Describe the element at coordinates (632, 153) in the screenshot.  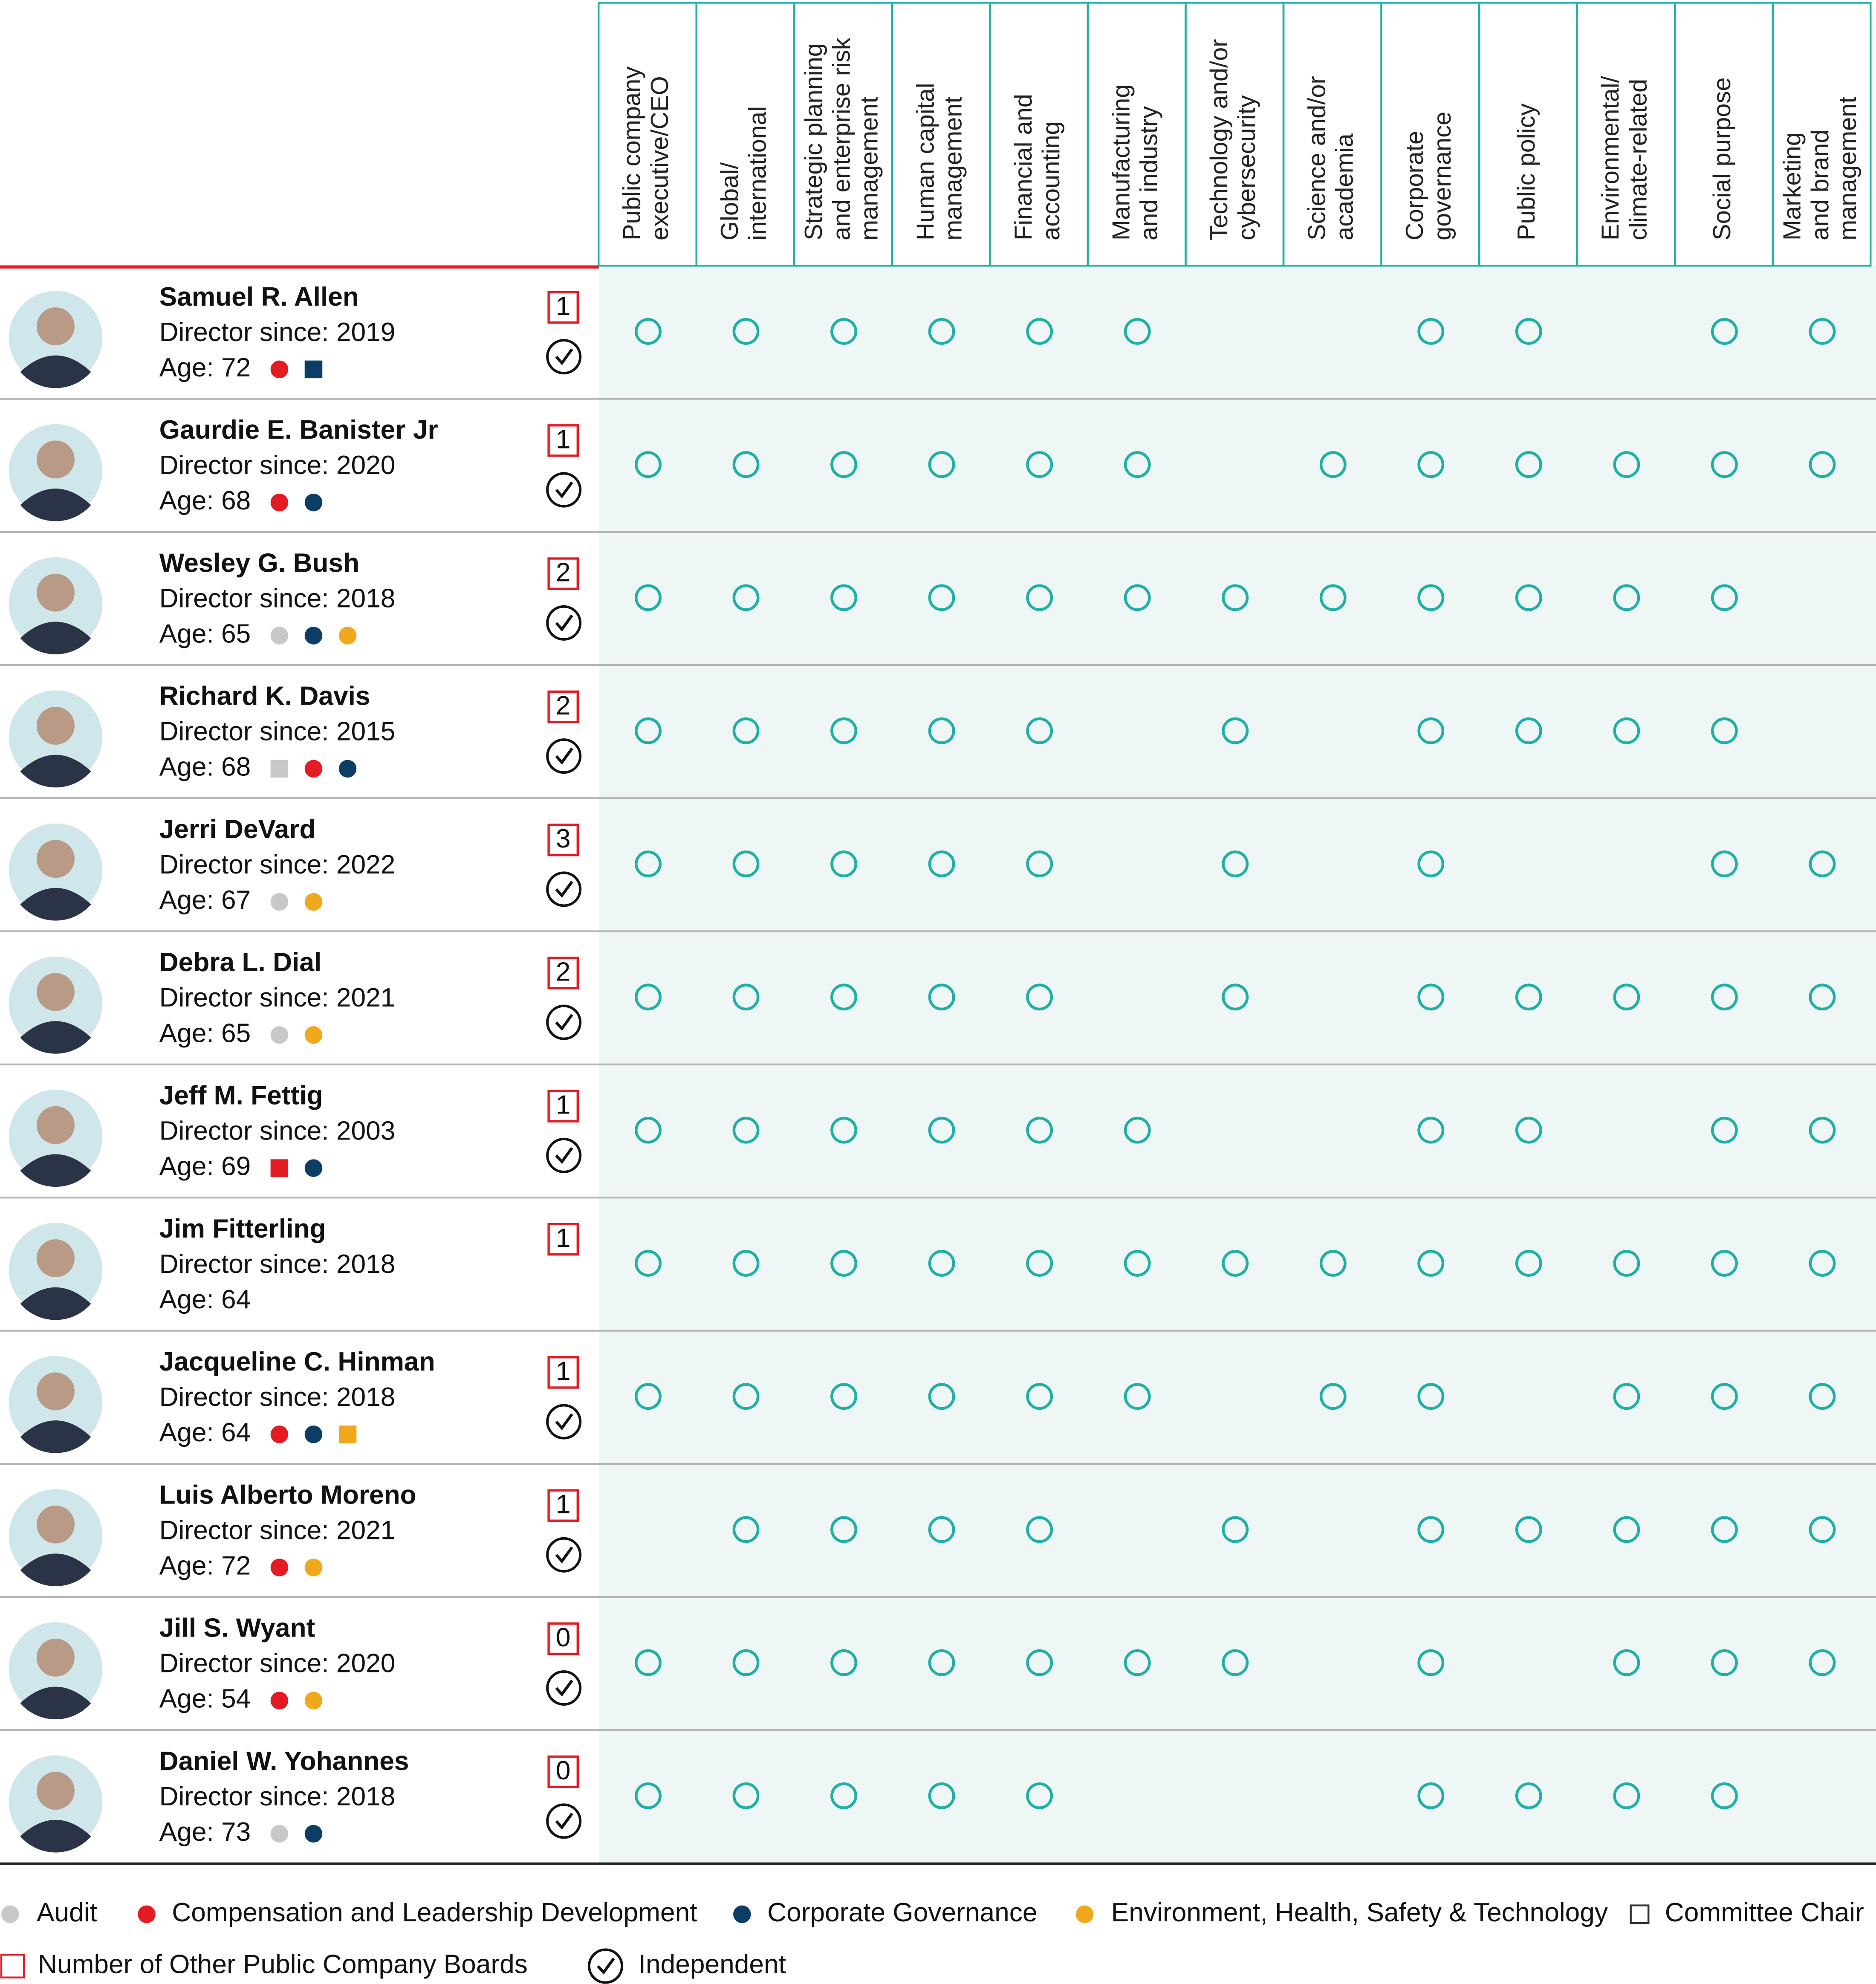
I see `column-header: Public company` at that location.